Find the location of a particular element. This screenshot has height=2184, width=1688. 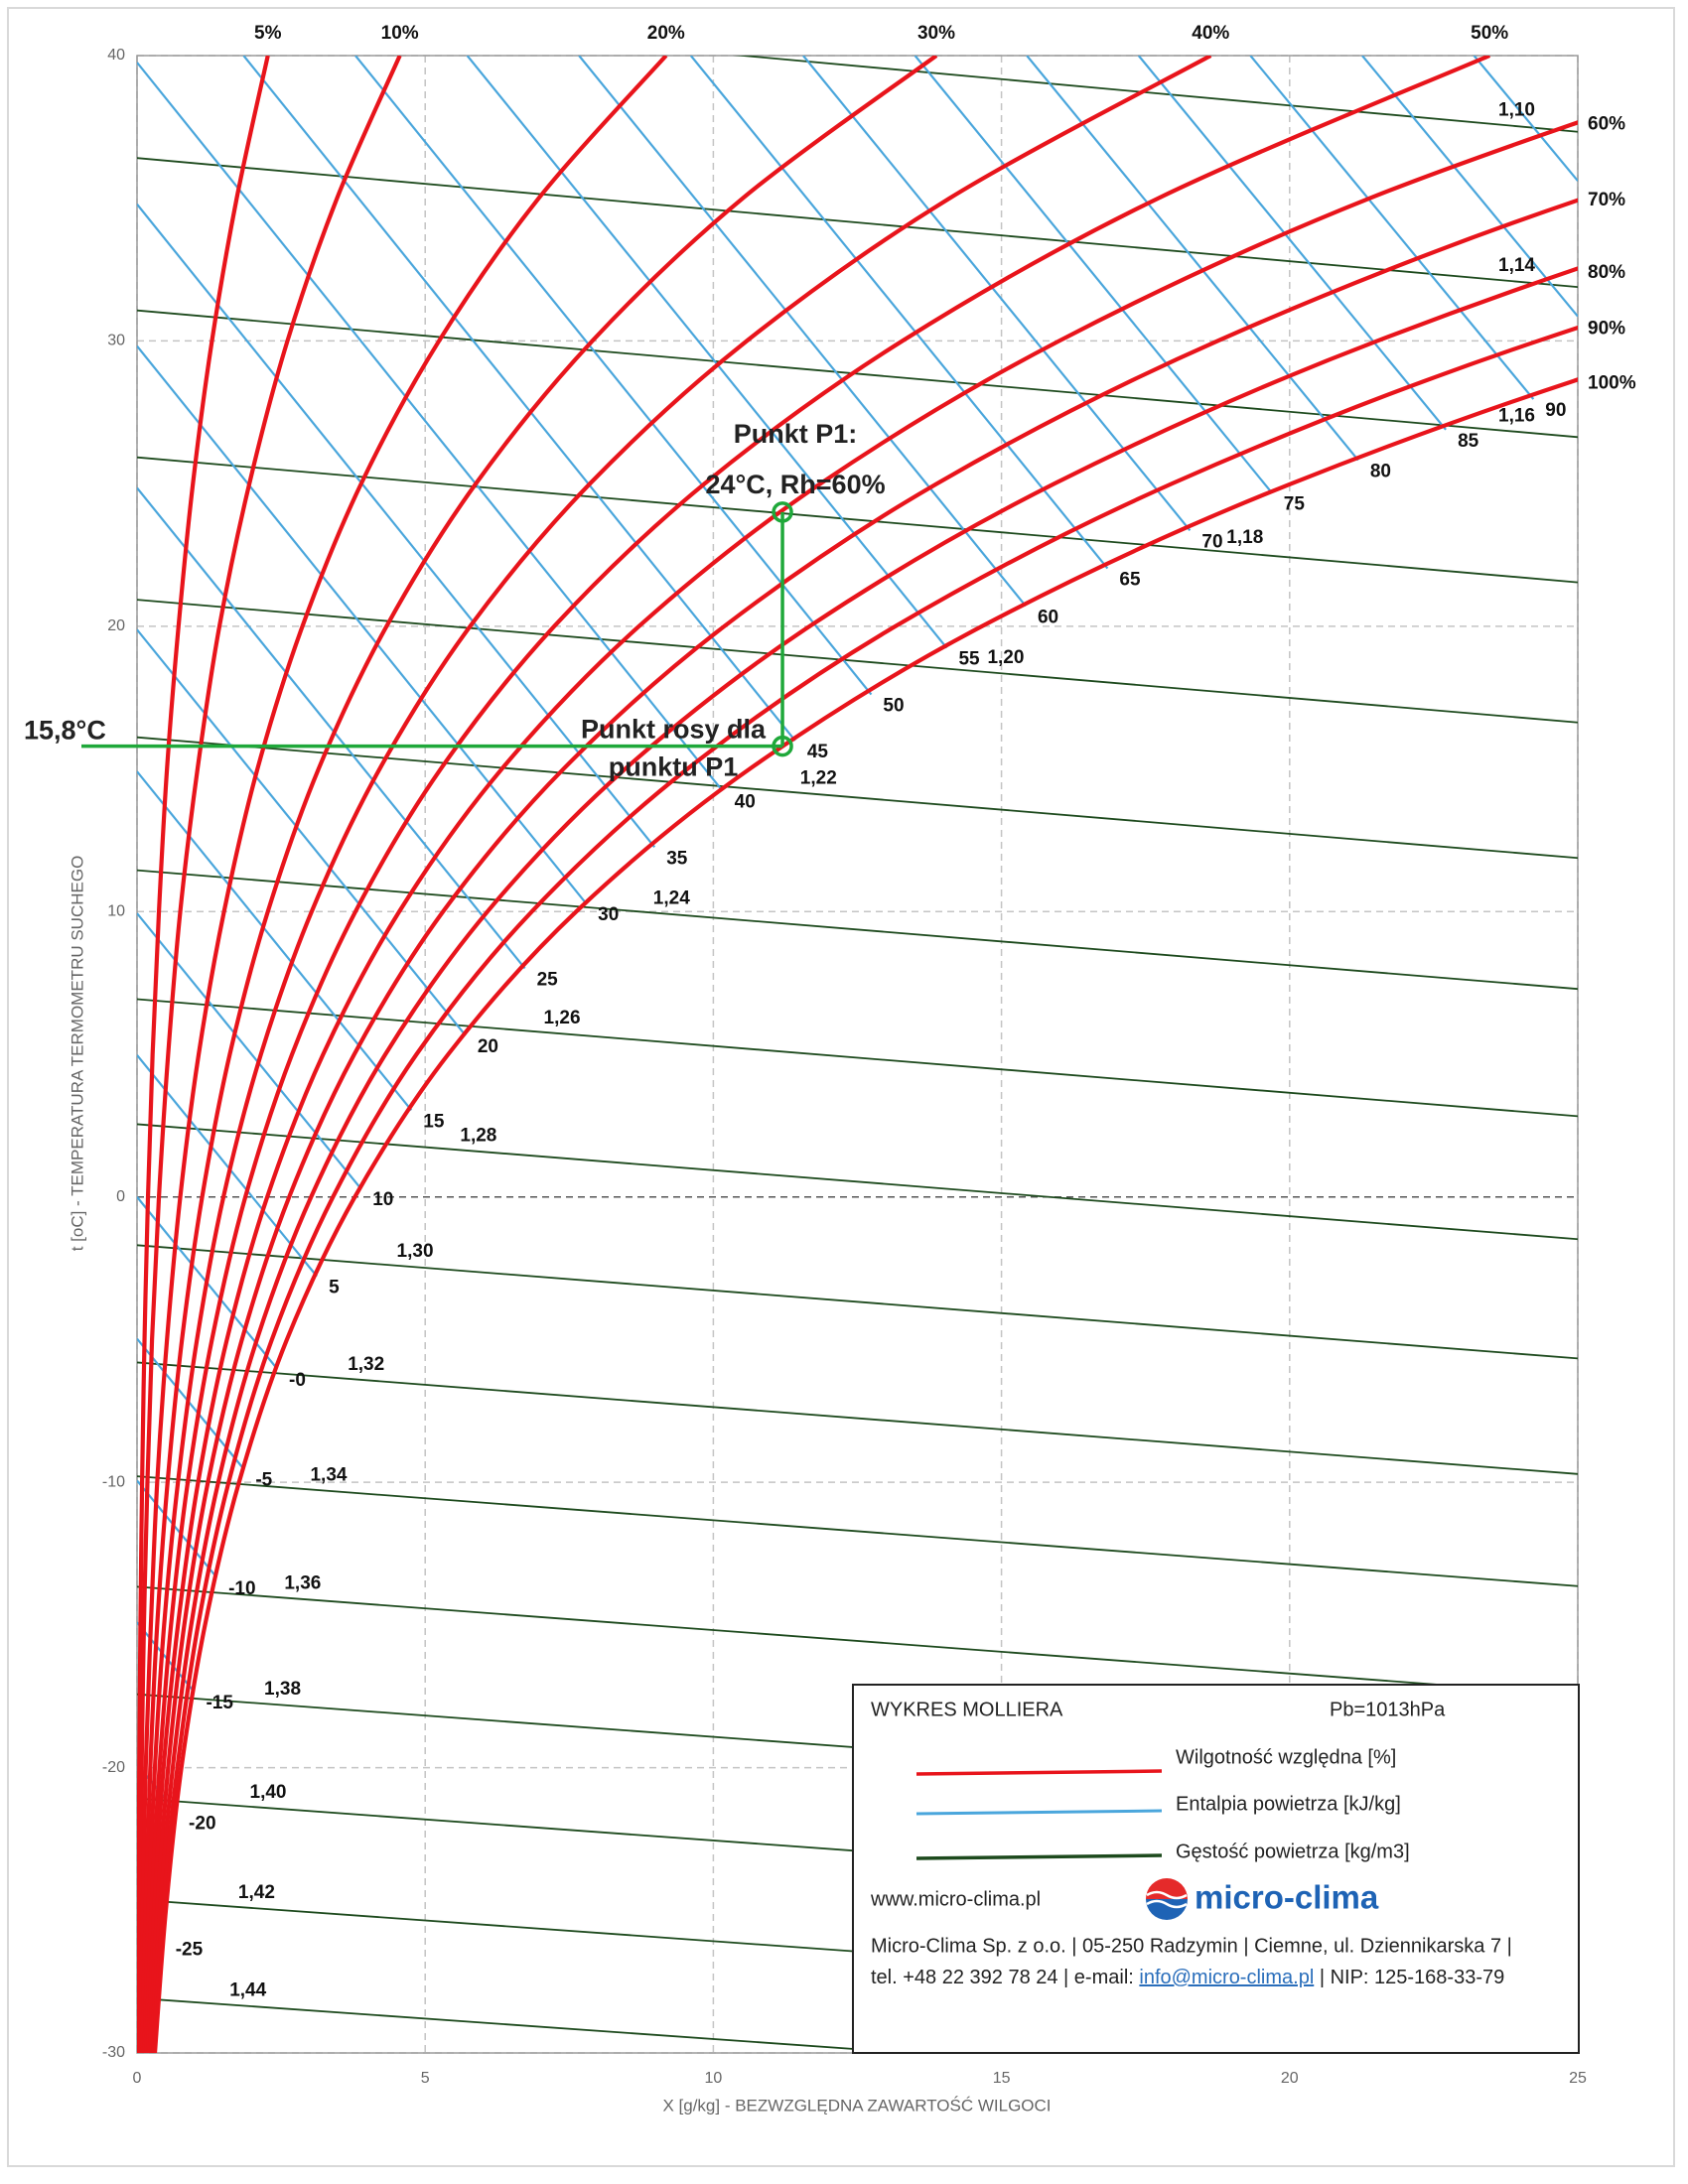

legend-entry: Gęstość powietrza [kg/m3] is located at coordinates (1293, 1851).